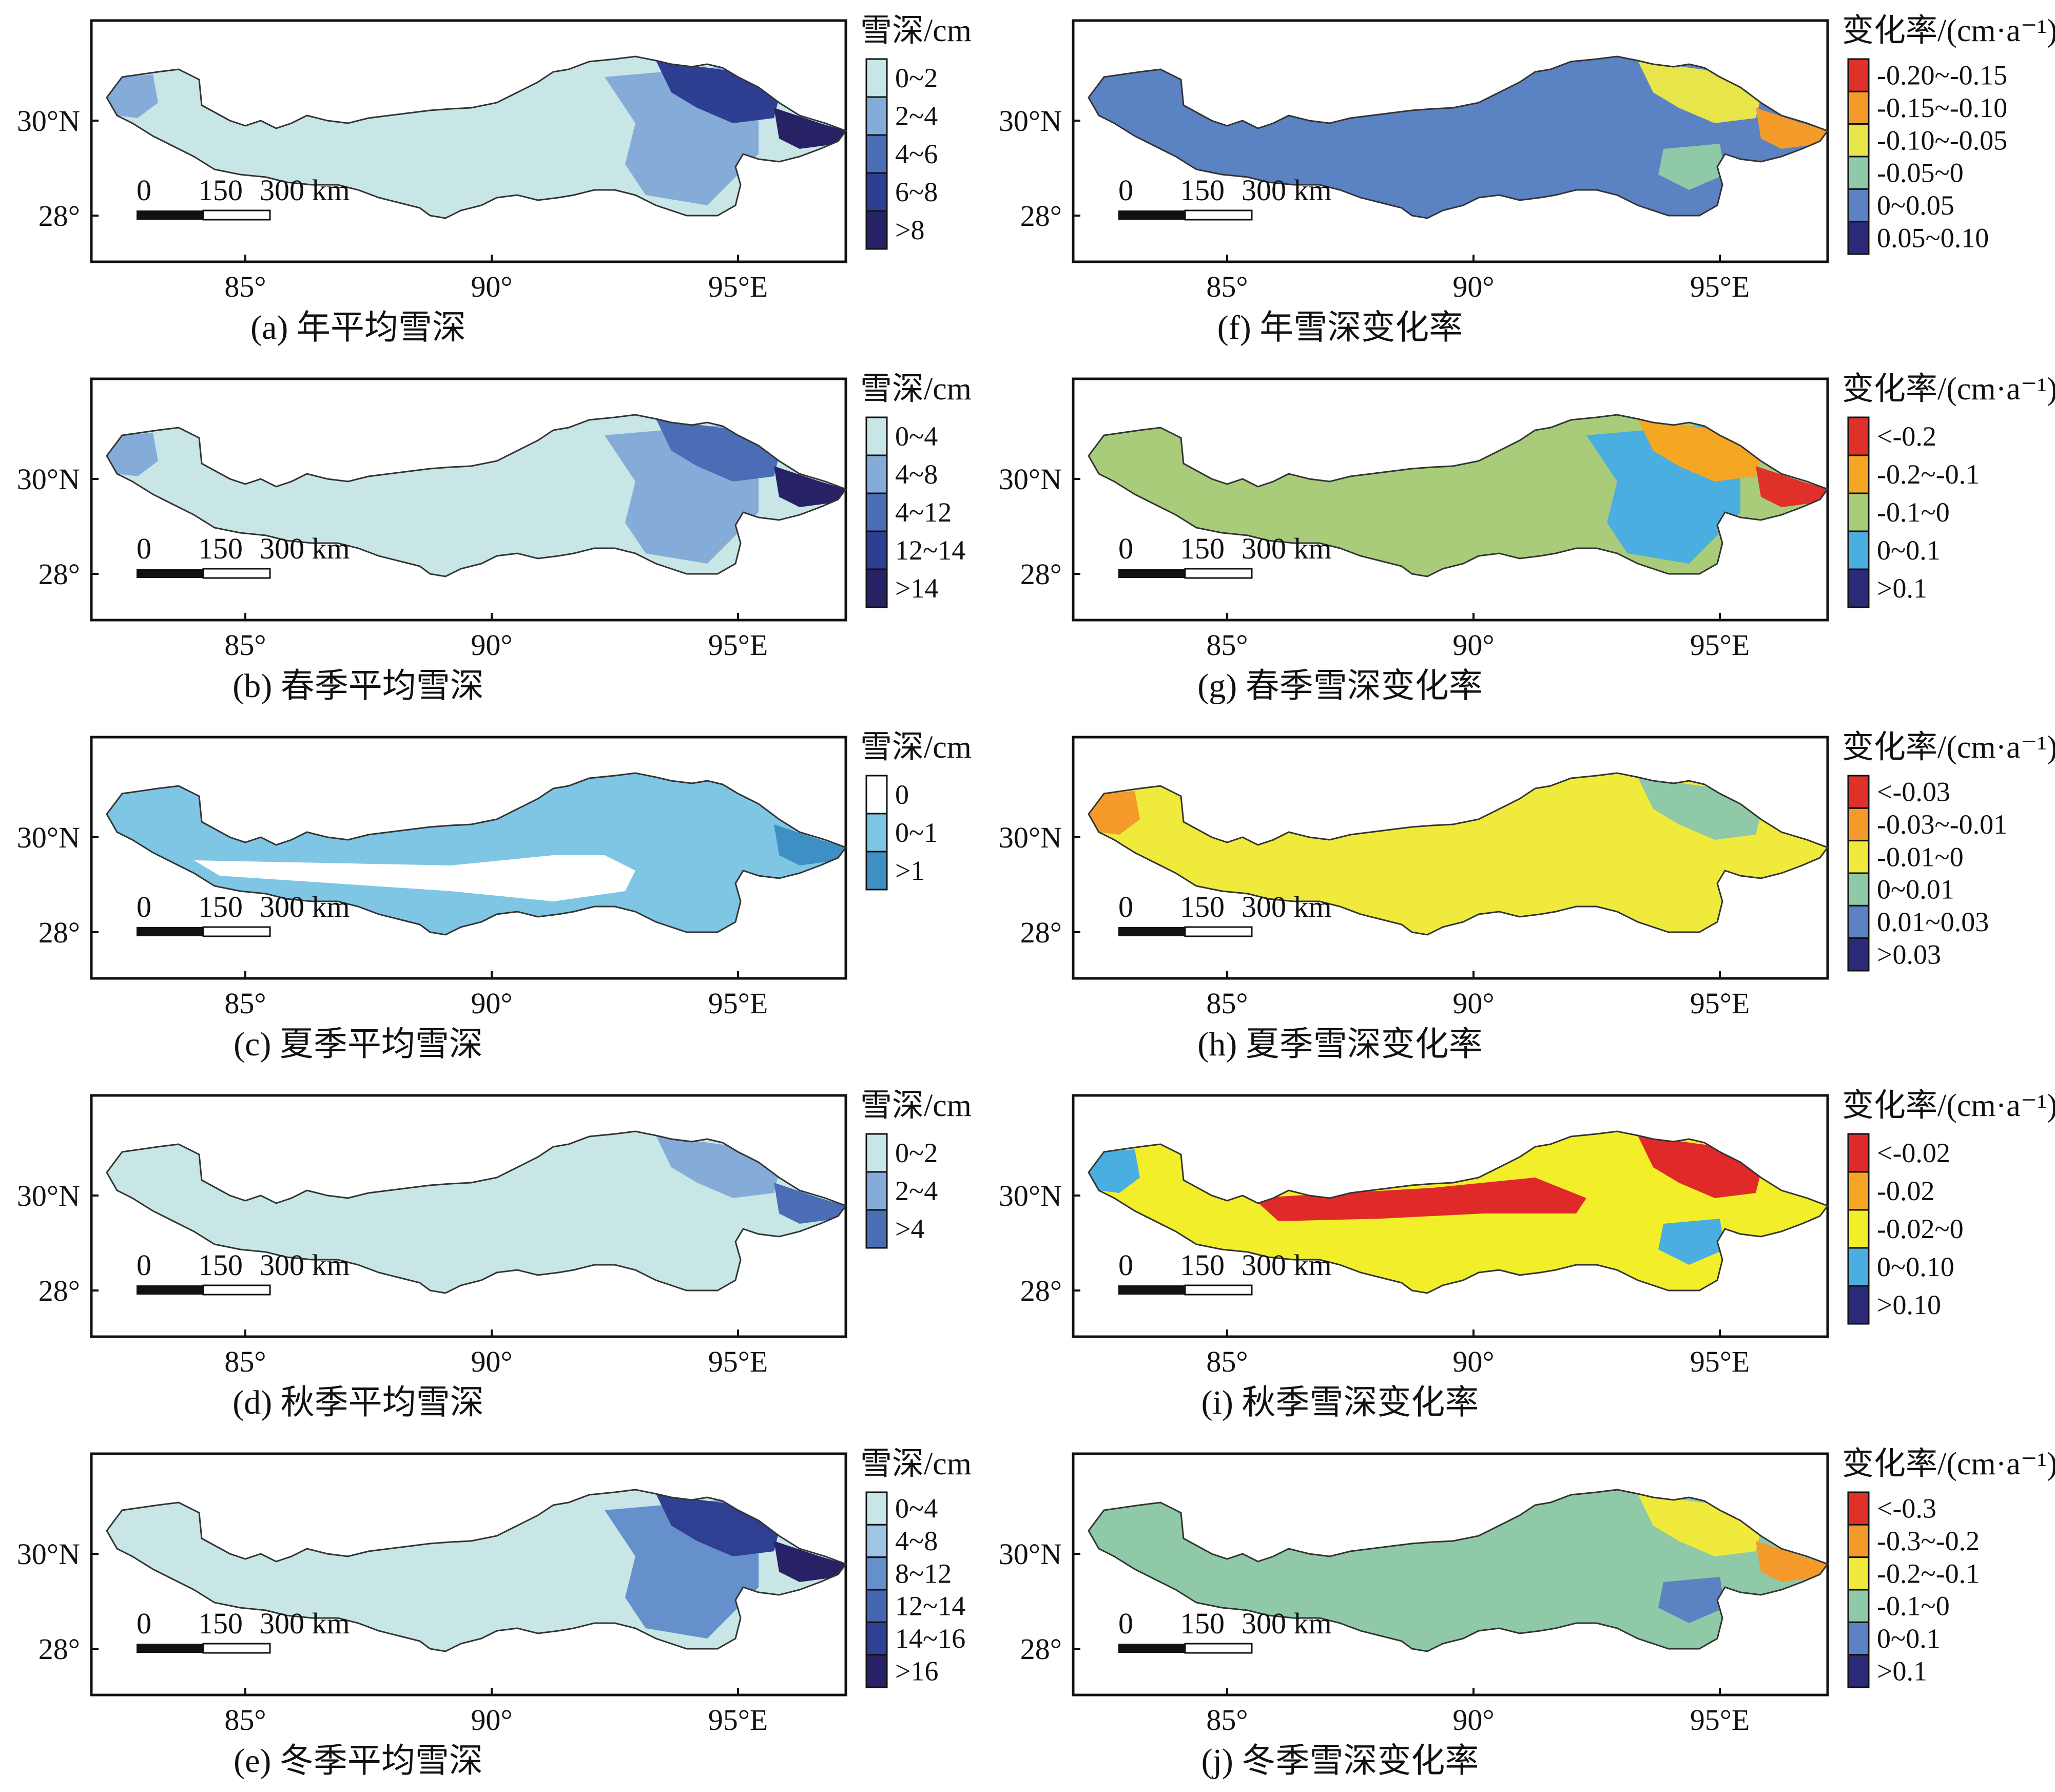 The height and width of the screenshot is (1792, 2055). Describe the element at coordinates (358, 1044) in the screenshot. I see `panel-caption: (c) 夏季平均雪深` at that location.